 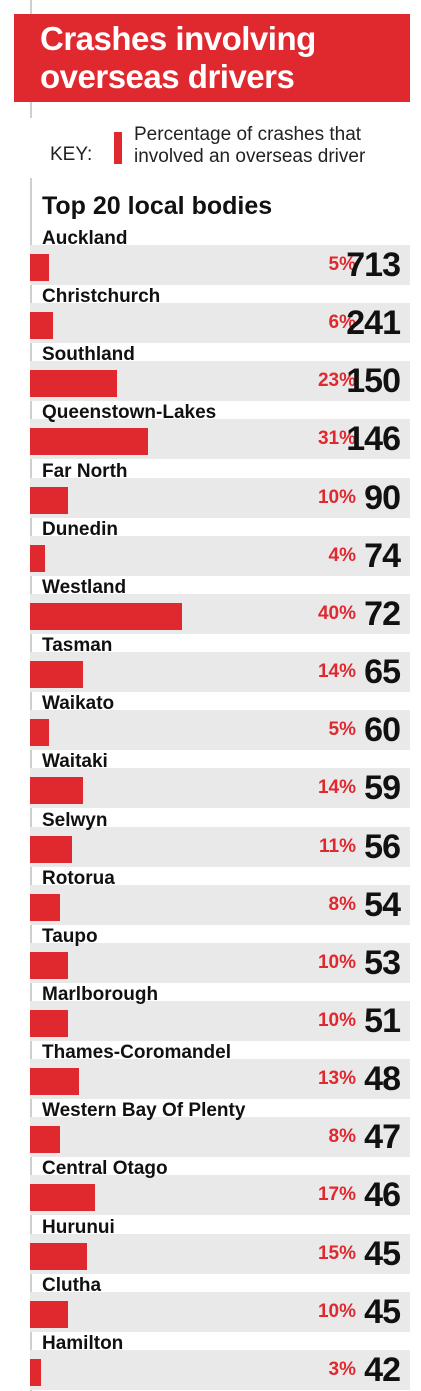 I want to click on chart-row: Clutha 10% 45, so click(x=220, y=1303).